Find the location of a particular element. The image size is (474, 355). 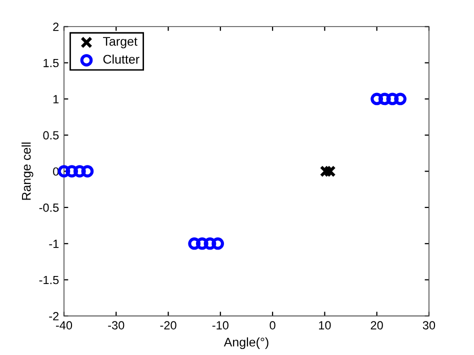

y-tick-label: 1 is located at coordinates (56, 99).